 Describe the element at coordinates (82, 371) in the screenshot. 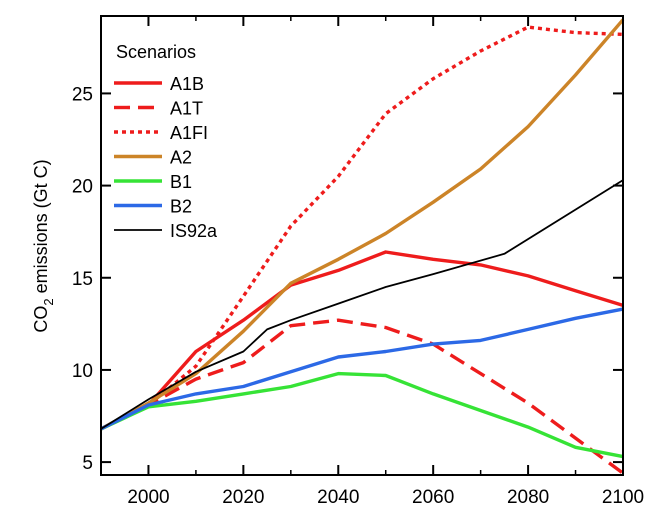

I see `y-tick-label: 10` at that location.